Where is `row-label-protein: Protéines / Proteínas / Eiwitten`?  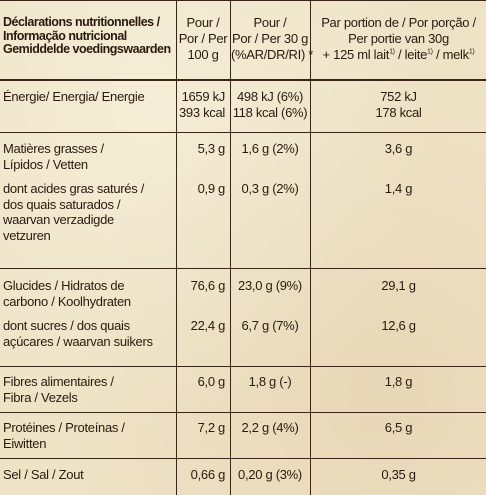 row-label-protein: Protéines / Proteínas / Eiwitten is located at coordinates (64, 435).